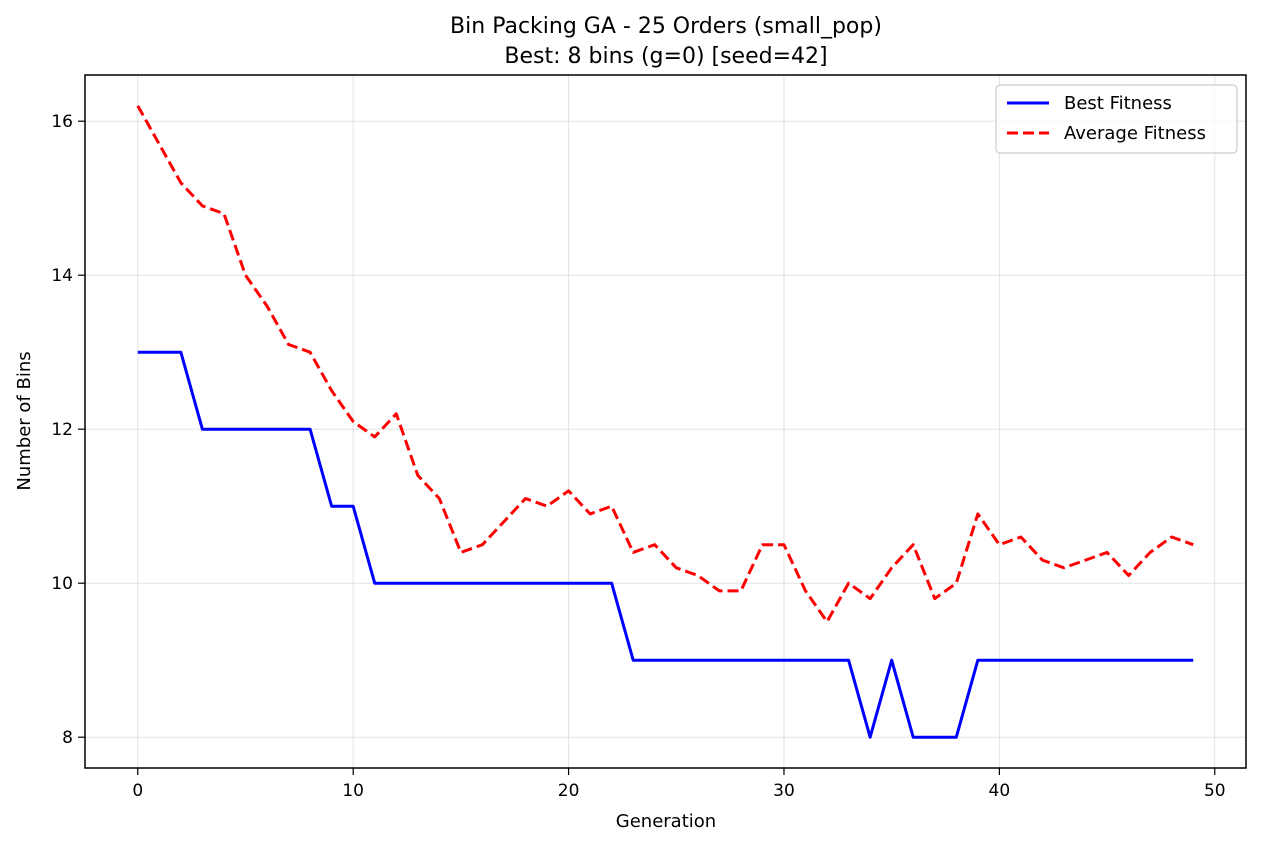 Image resolution: width=1262 pixels, height=846 pixels. What do you see at coordinates (1215, 791) in the screenshot?
I see `x-tick-label: 50` at bounding box center [1215, 791].